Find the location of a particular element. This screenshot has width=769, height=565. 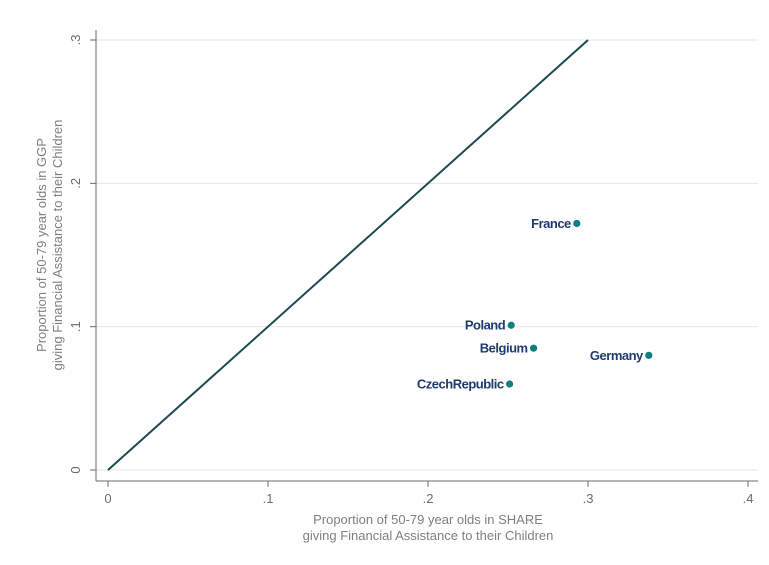

point-label: Poland is located at coordinates (485, 325).